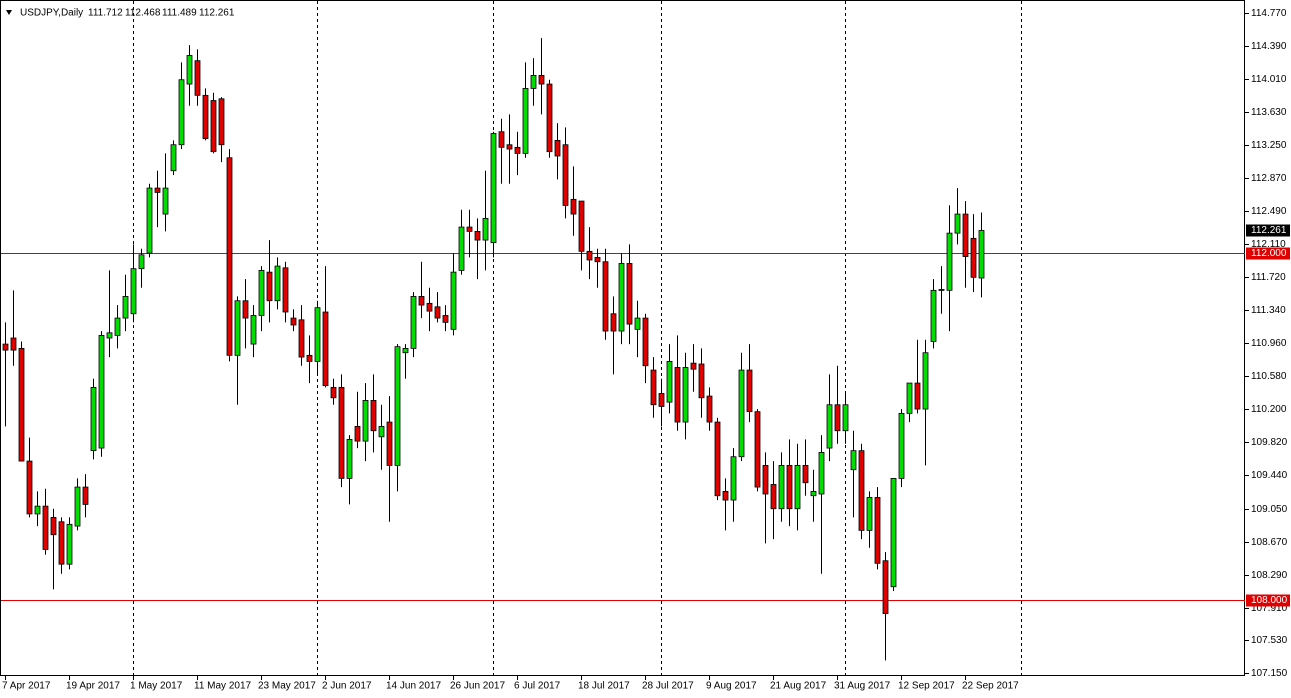  I want to click on x-tick-label: 22 Sep 2017, so click(990, 686).